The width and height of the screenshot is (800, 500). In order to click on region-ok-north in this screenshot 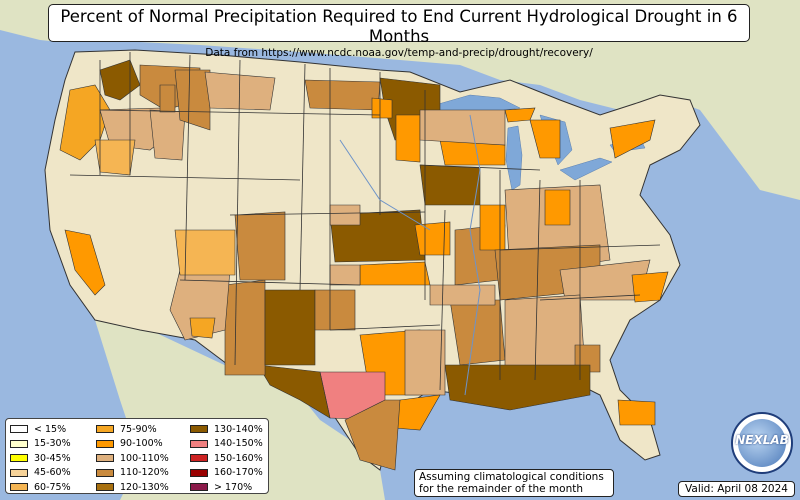, I will do `click(345, 275)`.